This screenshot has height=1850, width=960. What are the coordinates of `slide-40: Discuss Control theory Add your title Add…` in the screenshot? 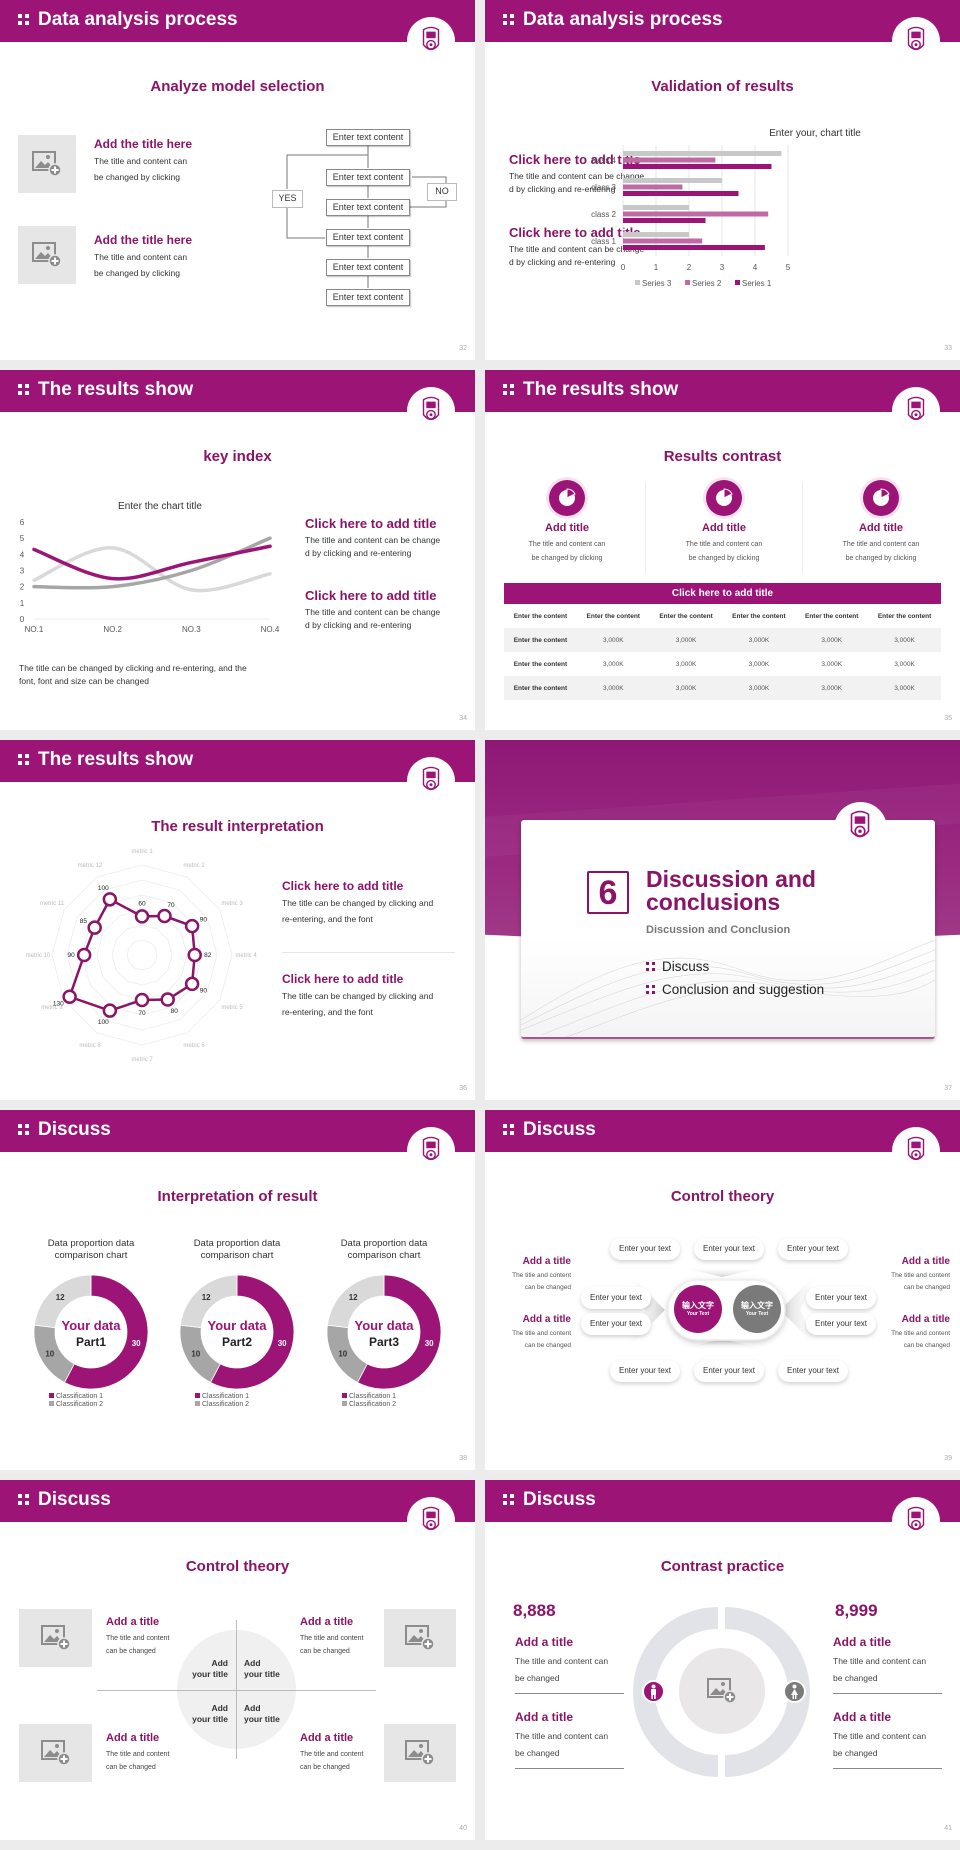 It's located at (237, 1660).